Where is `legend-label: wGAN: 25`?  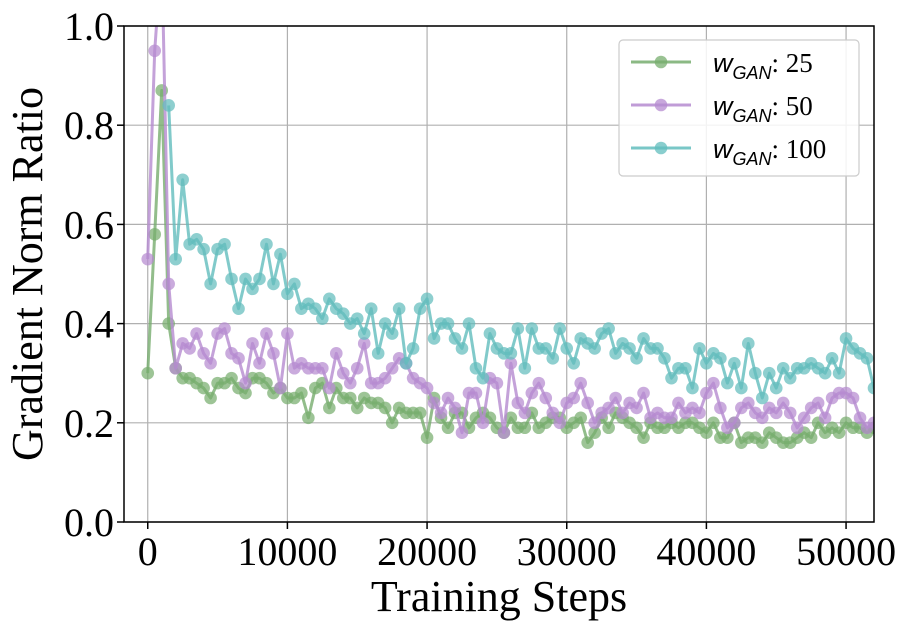
legend-label: wGAN: 25 is located at coordinates (763, 65).